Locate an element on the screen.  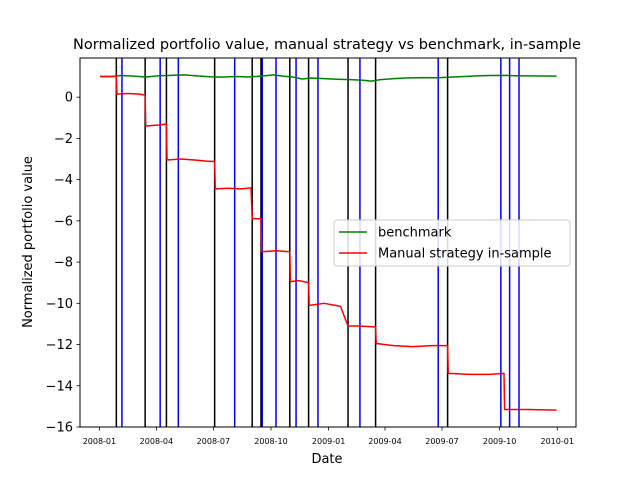
x-tick-label: 2008-04 is located at coordinates (156, 441).